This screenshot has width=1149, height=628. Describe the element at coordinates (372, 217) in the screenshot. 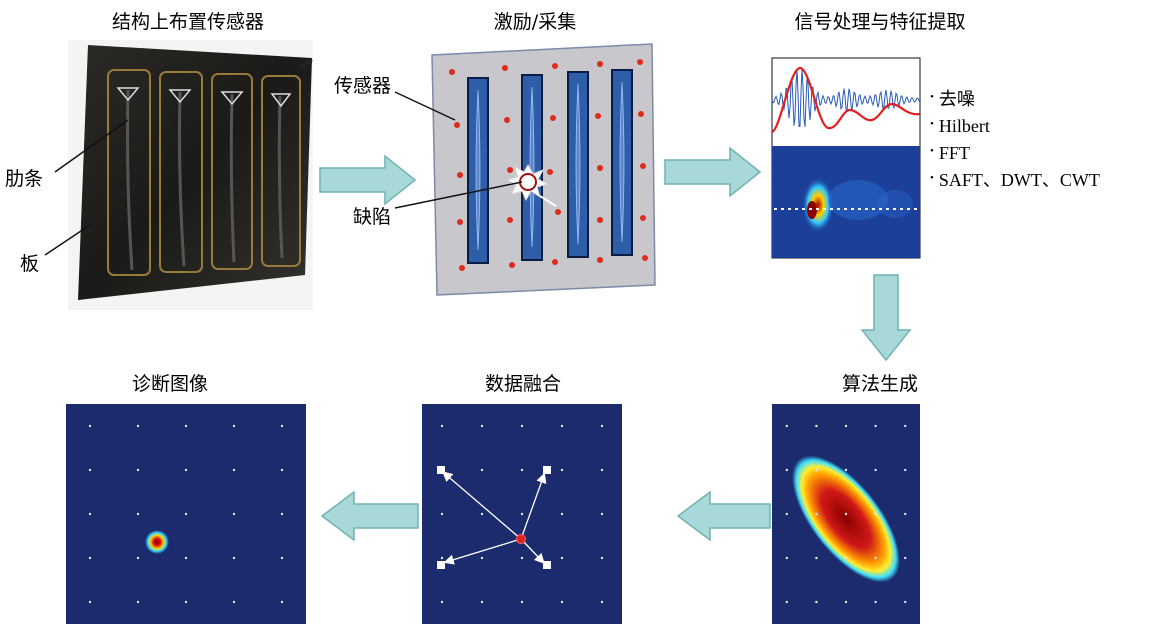

I see `label-defect: 缺陷` at that location.